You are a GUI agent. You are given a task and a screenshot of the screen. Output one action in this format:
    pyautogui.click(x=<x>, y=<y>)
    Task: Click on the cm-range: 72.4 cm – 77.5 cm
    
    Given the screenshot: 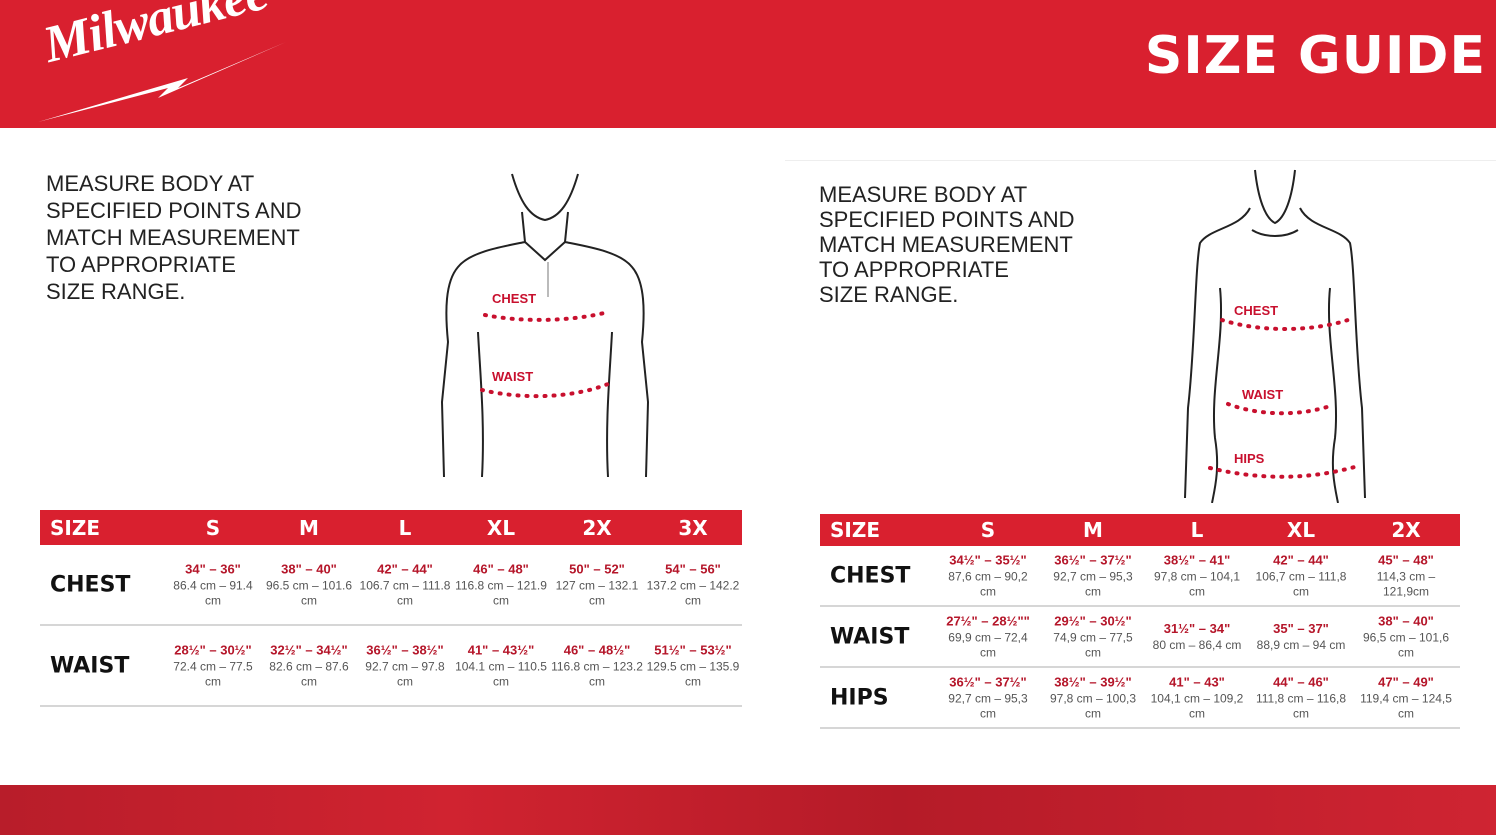 What is the action you would take?
    pyautogui.click(x=213, y=673)
    